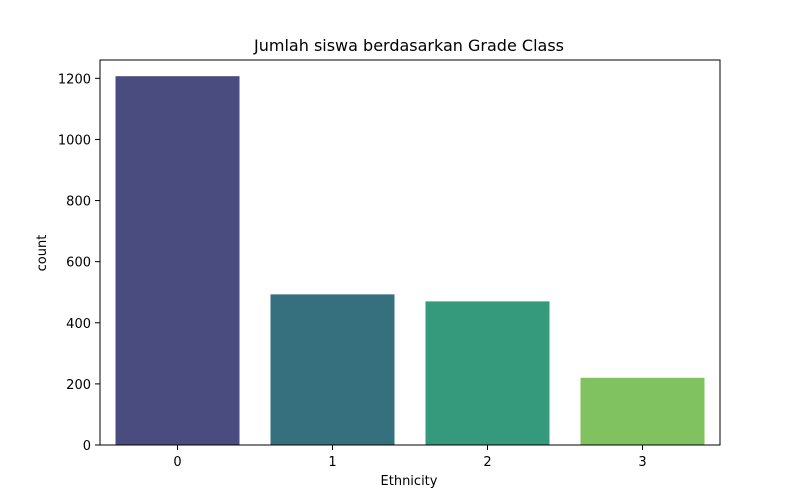  What do you see at coordinates (78, 385) in the screenshot?
I see `y-tick-label-200: 200` at bounding box center [78, 385].